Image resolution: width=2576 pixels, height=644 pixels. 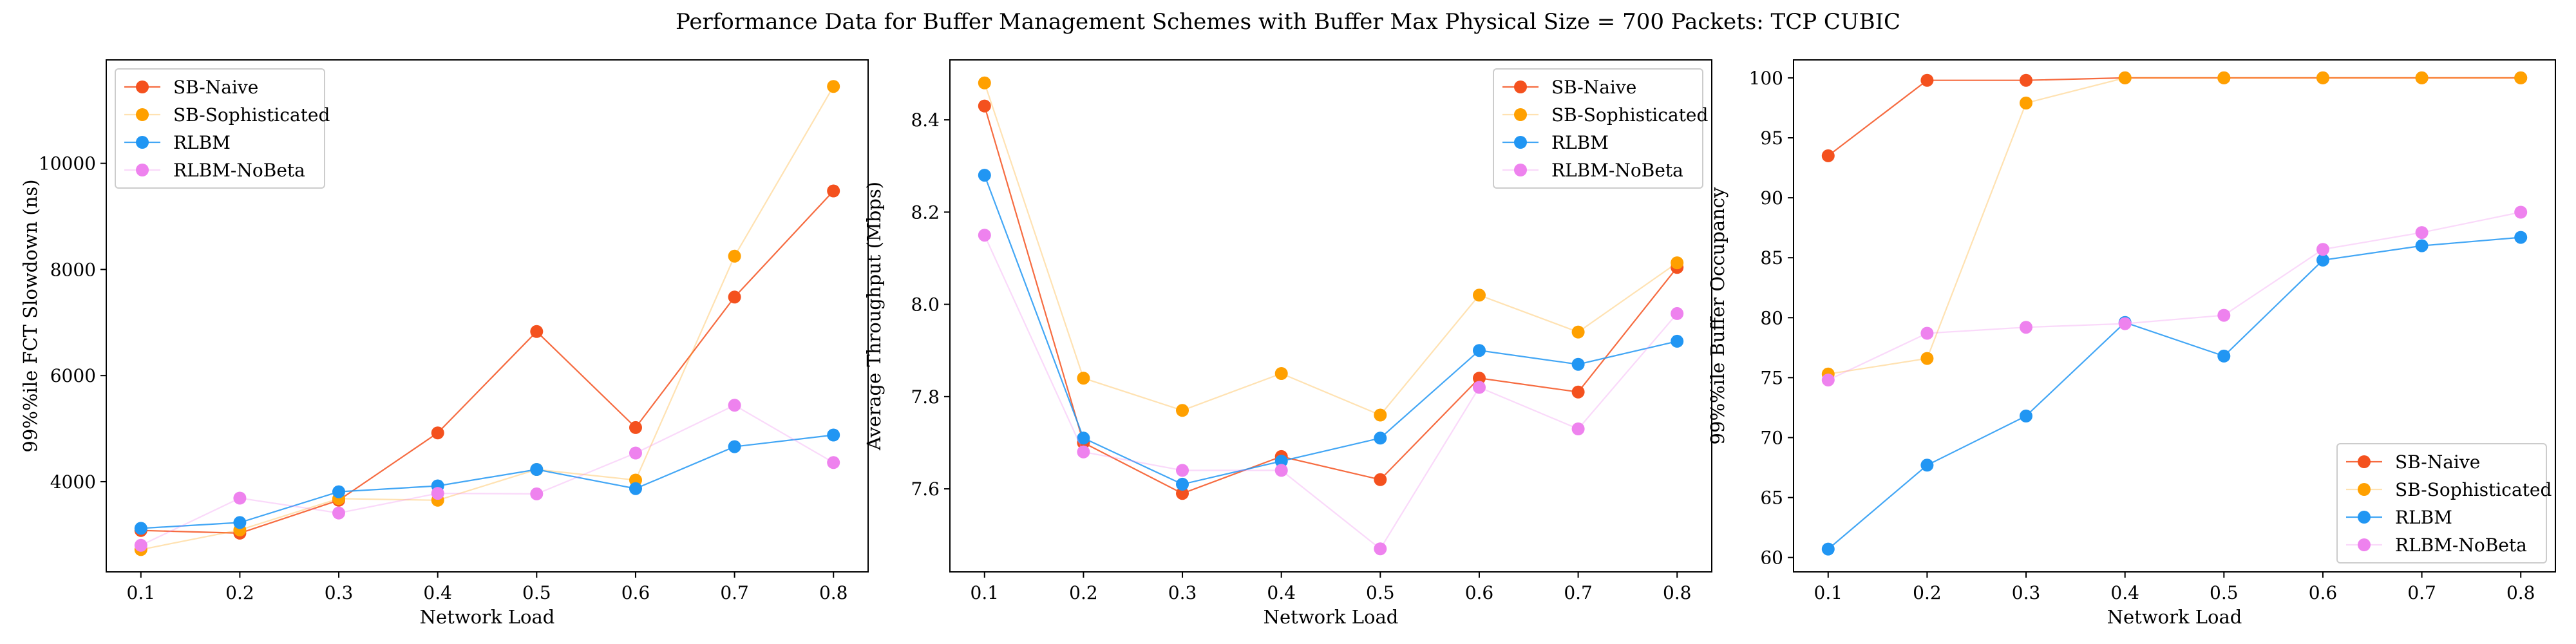 What do you see at coordinates (2437, 462) in the screenshot?
I see `legend-label: SB-Naive` at bounding box center [2437, 462].